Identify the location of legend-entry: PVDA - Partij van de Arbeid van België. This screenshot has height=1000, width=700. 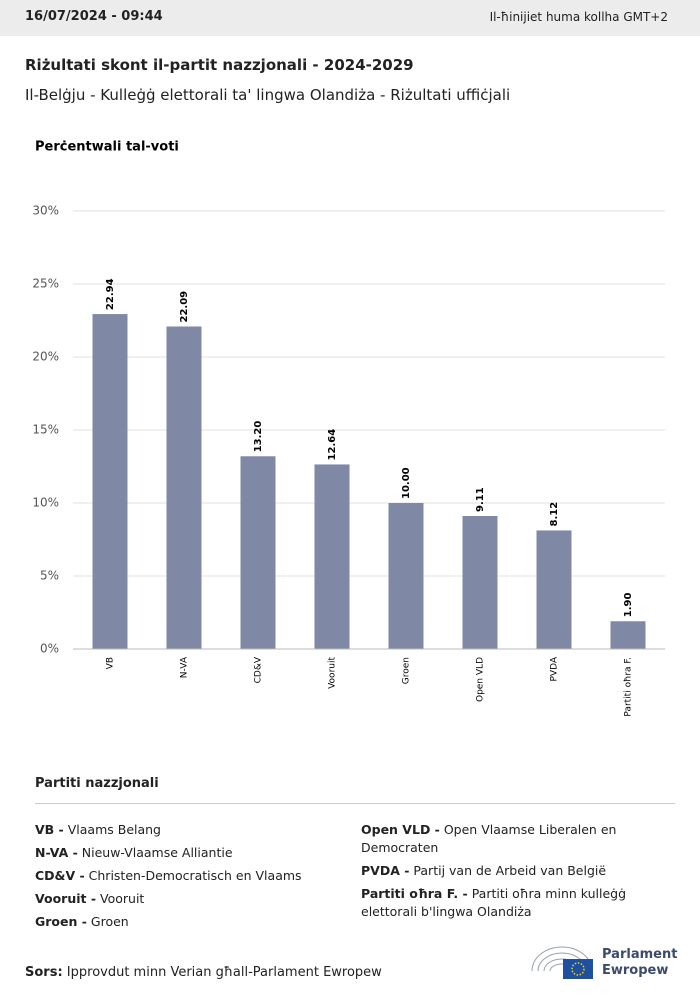
(516, 871).